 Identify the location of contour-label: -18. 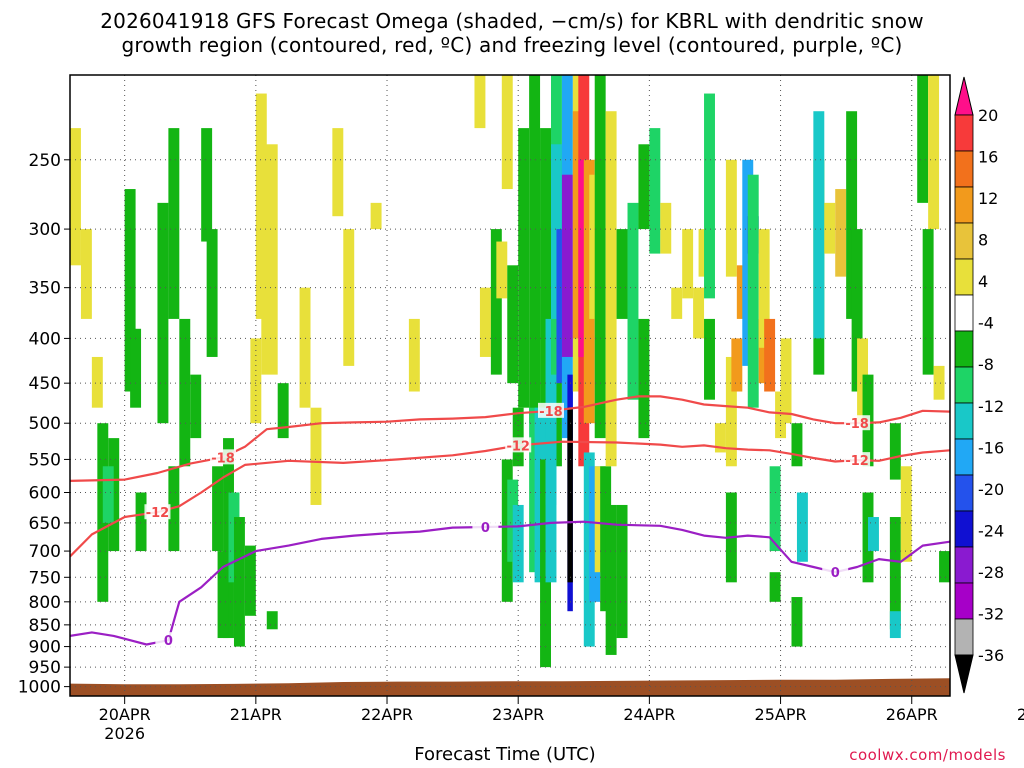
(551, 412).